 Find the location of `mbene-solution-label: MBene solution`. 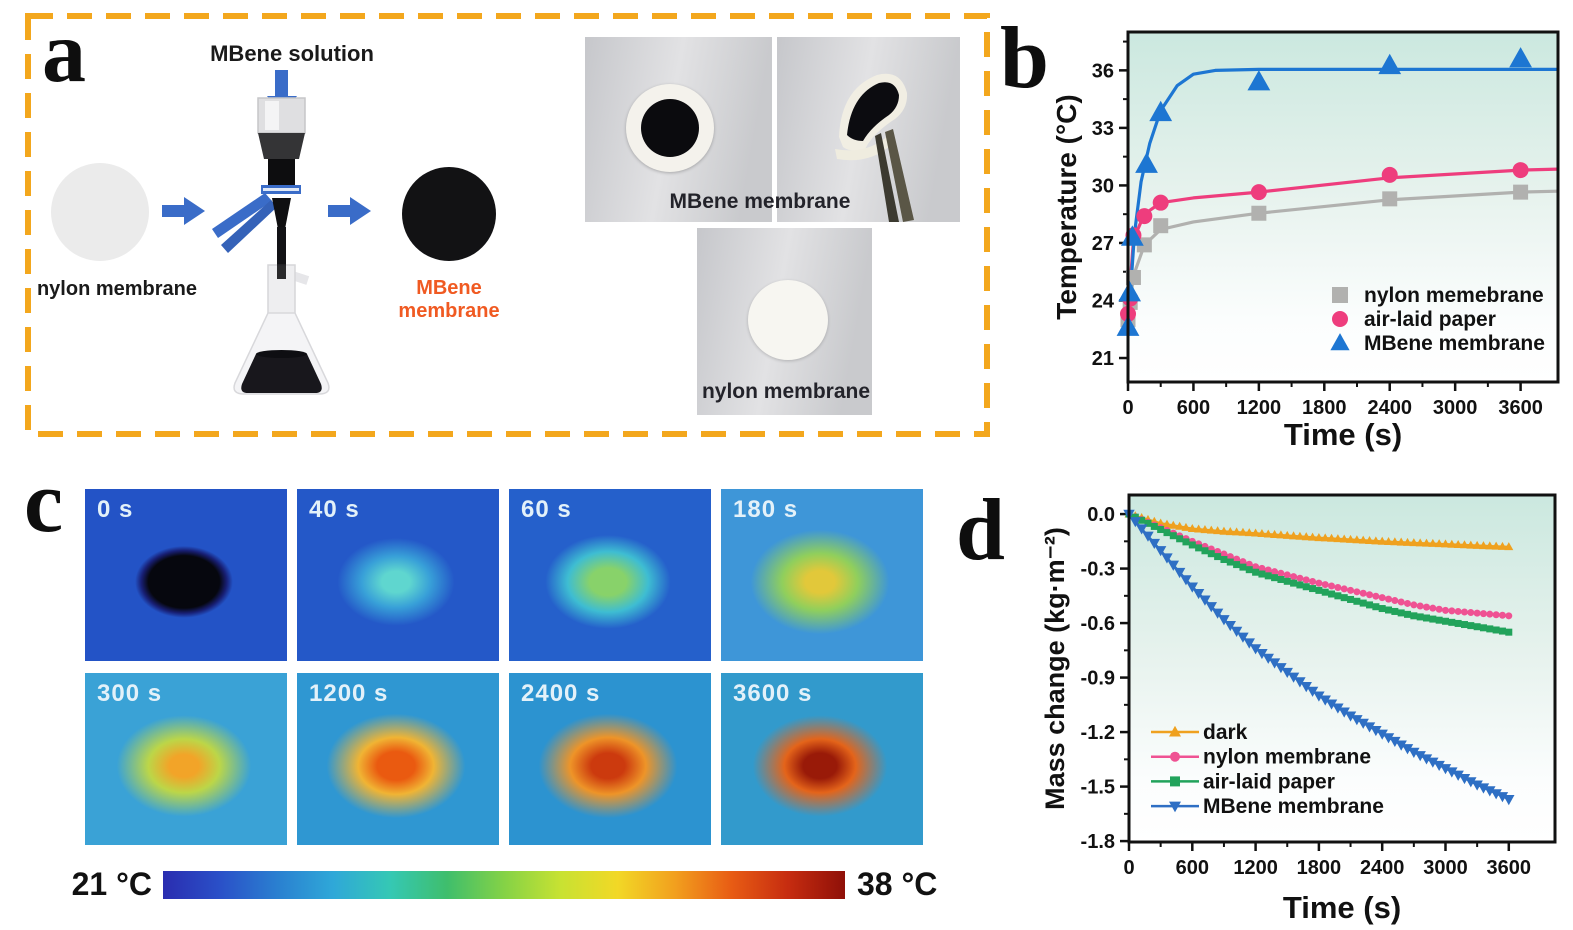

mbene-solution-label: MBene solution is located at coordinates (292, 53).